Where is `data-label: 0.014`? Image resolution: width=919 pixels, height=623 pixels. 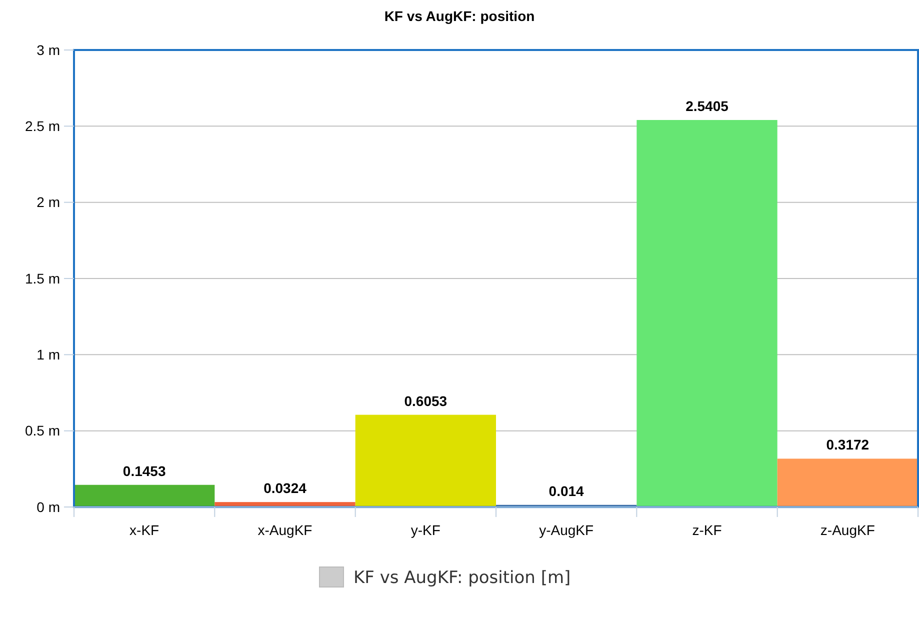 data-label: 0.014 is located at coordinates (566, 490).